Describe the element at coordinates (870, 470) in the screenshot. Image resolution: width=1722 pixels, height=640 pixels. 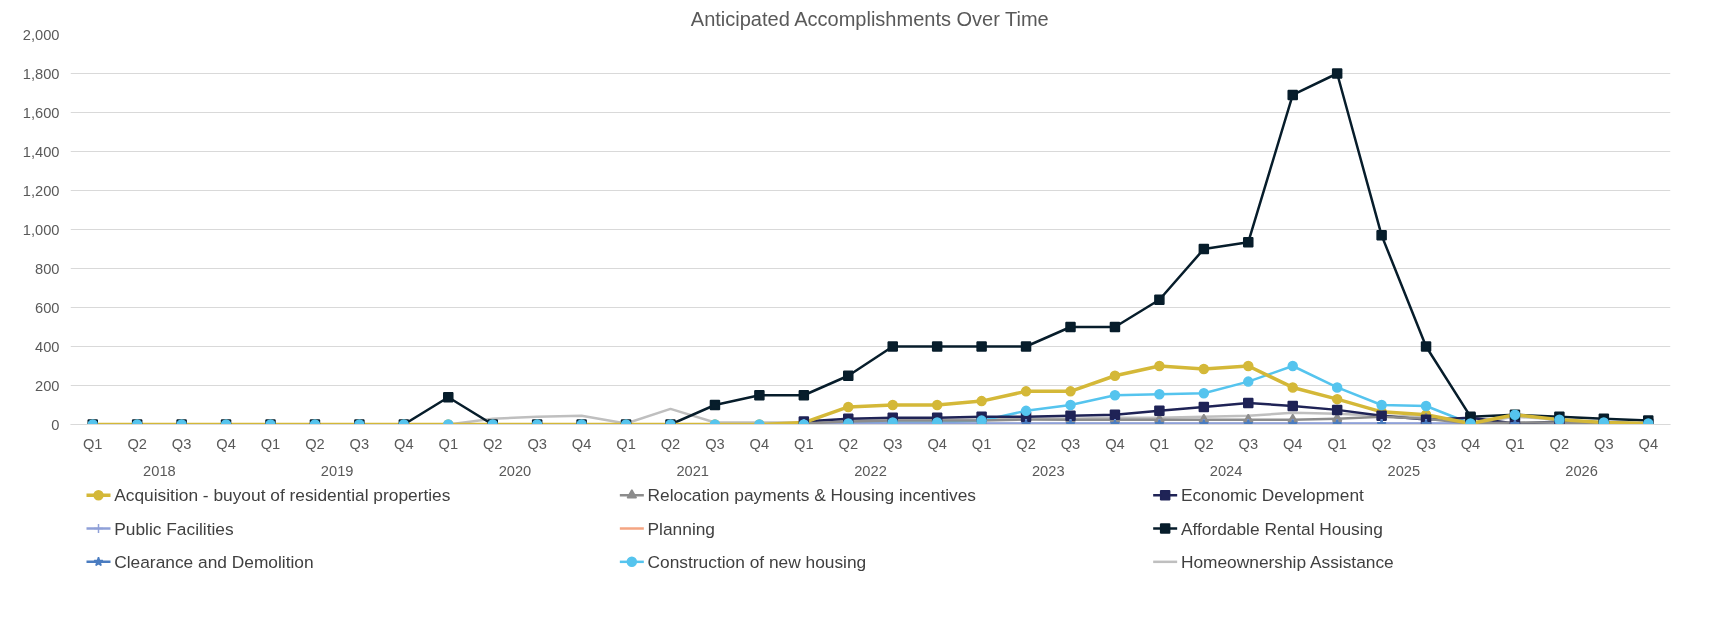
I see `text: 2022` at that location.